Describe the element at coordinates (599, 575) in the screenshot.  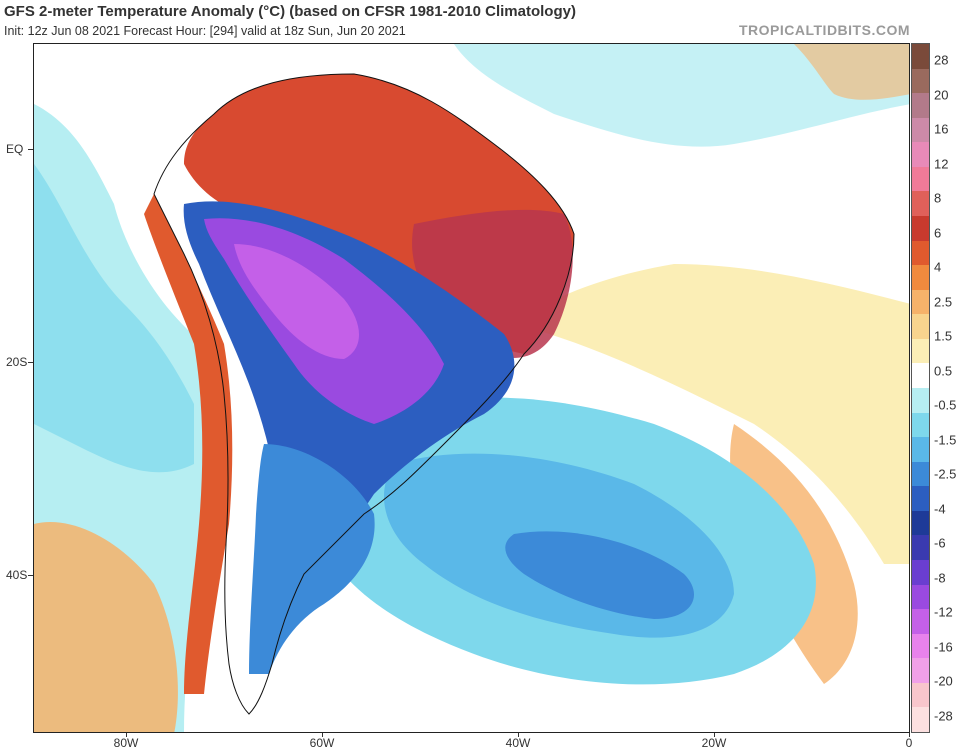
I see `south-atlantic-cold-core` at that location.